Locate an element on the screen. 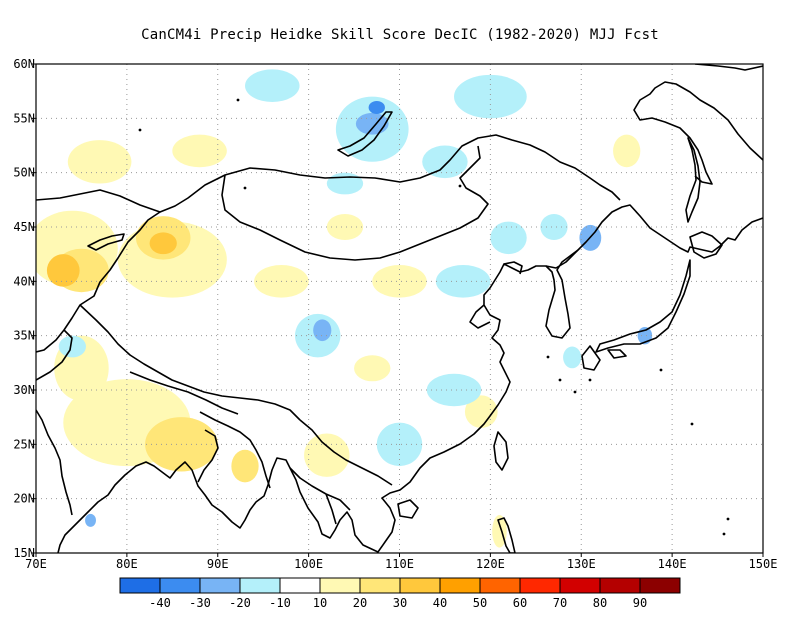 The height and width of the screenshot is (618, 800). colorbar-label: 60 is located at coordinates (520, 603).